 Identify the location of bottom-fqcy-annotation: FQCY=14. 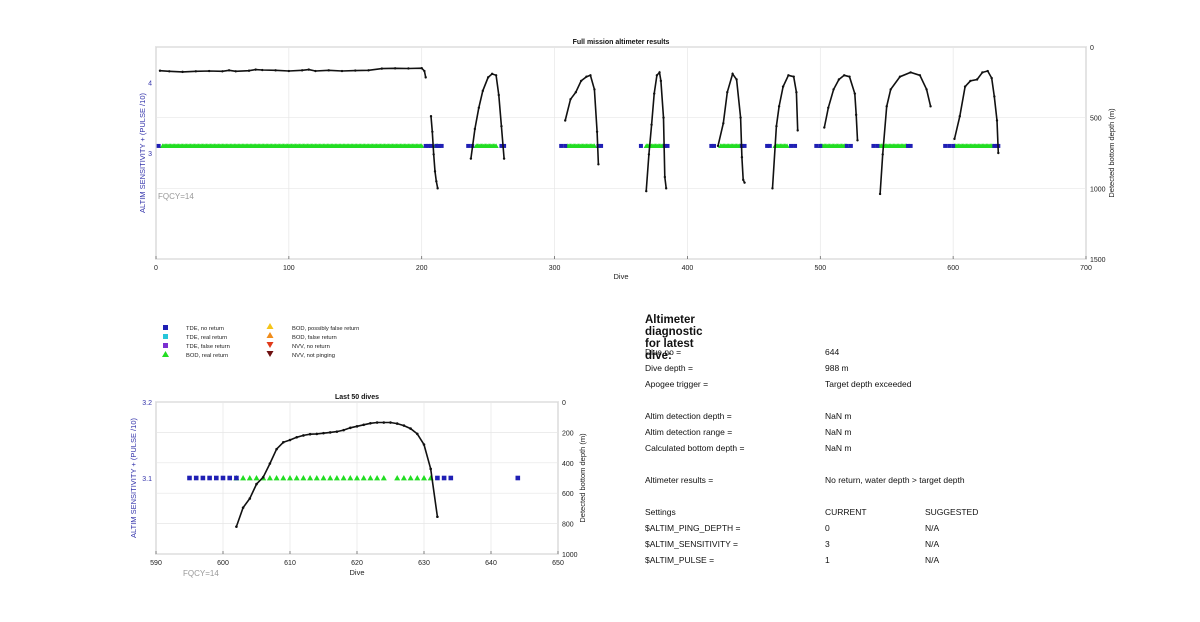
(201, 573).